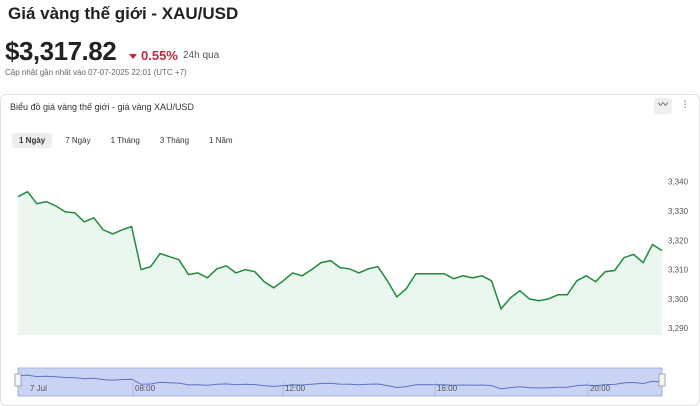 The width and height of the screenshot is (700, 406). Describe the element at coordinates (678, 240) in the screenshot. I see `y-tick-label: 3,320` at that location.